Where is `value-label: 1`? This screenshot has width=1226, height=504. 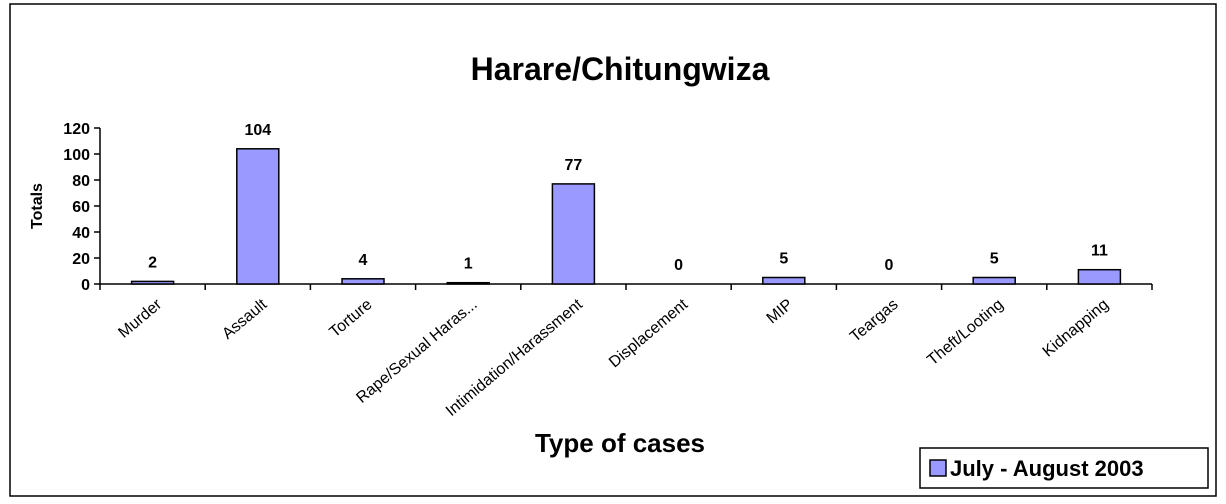
value-label: 1 is located at coordinates (468, 264).